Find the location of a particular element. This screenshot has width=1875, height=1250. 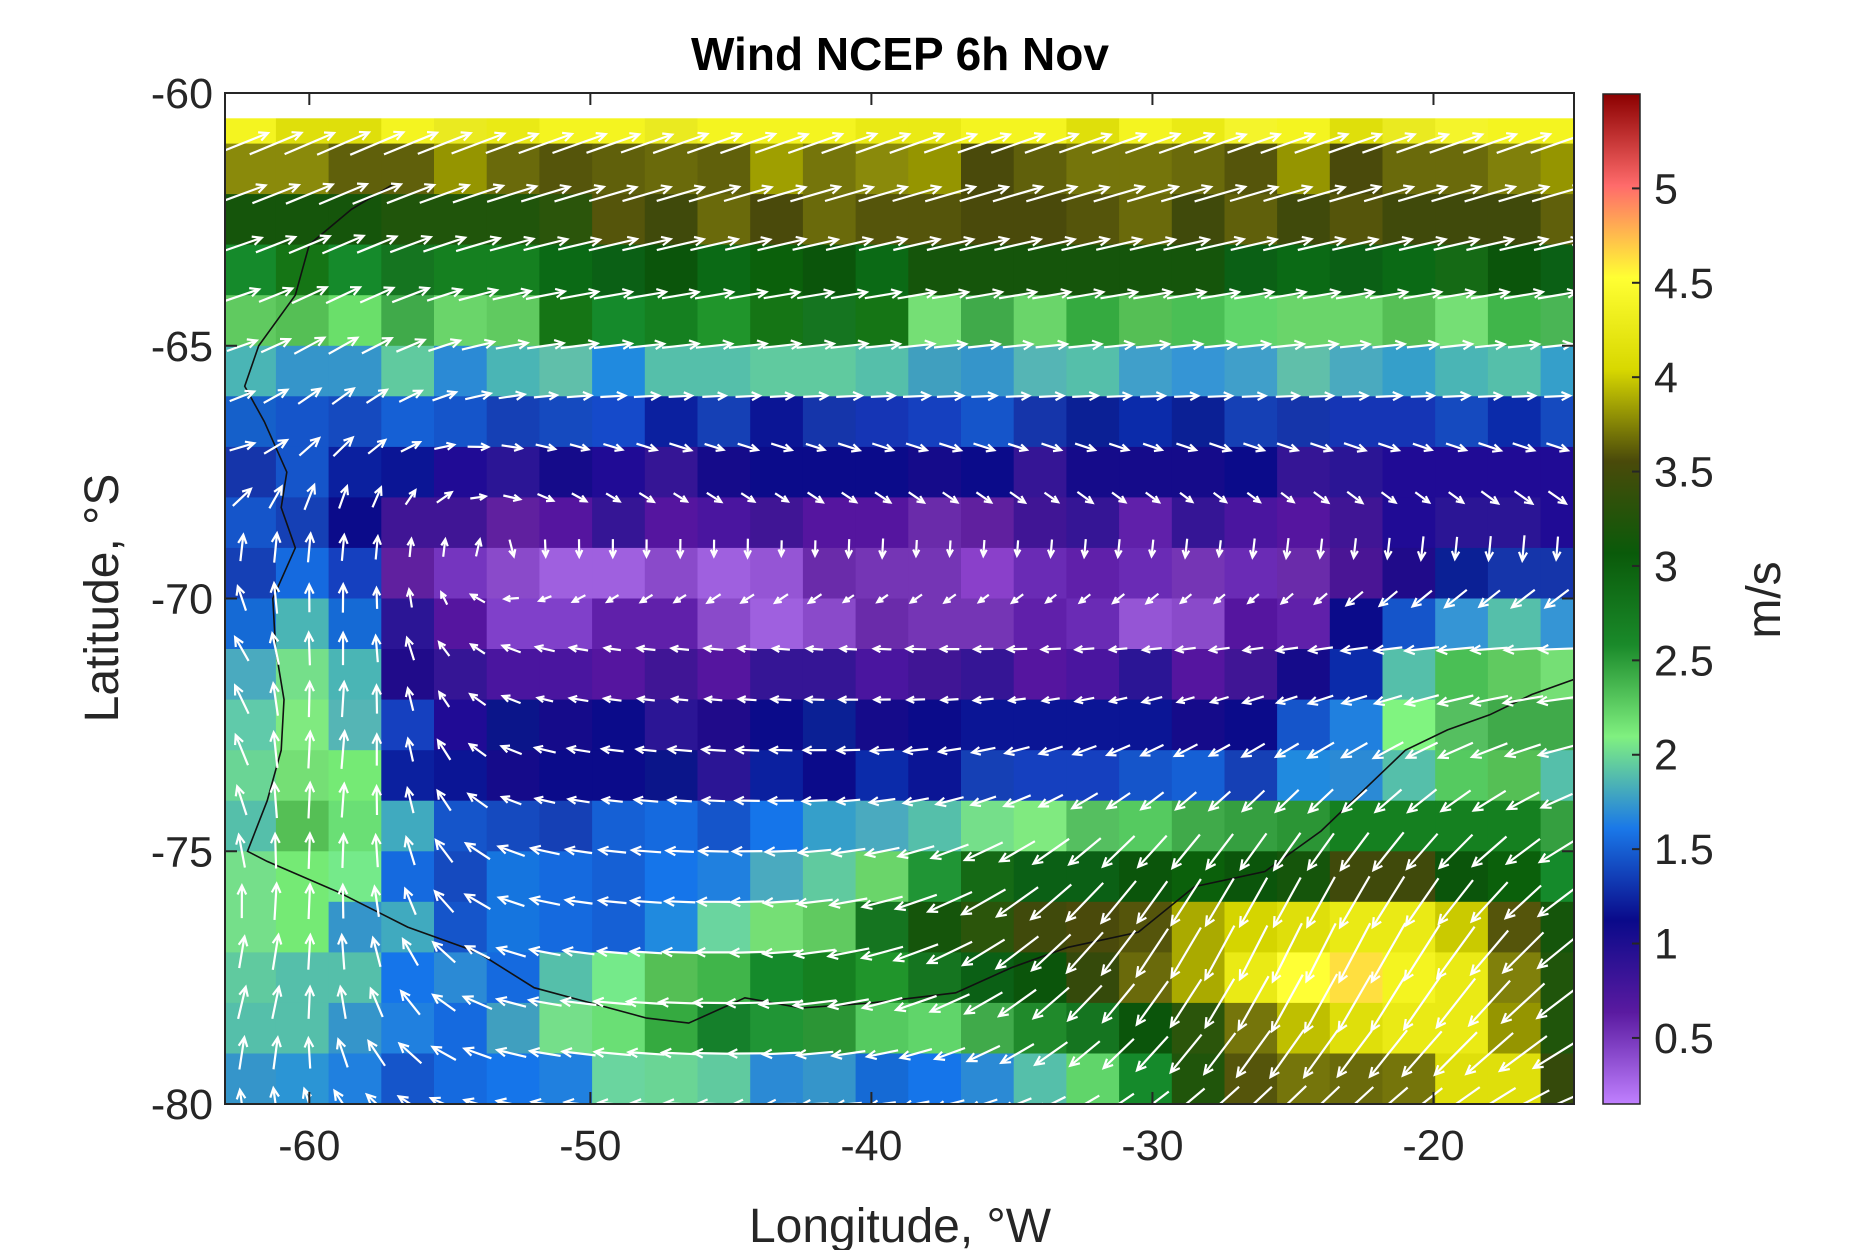

colorbar-label: m/s is located at coordinates (1764, 599).